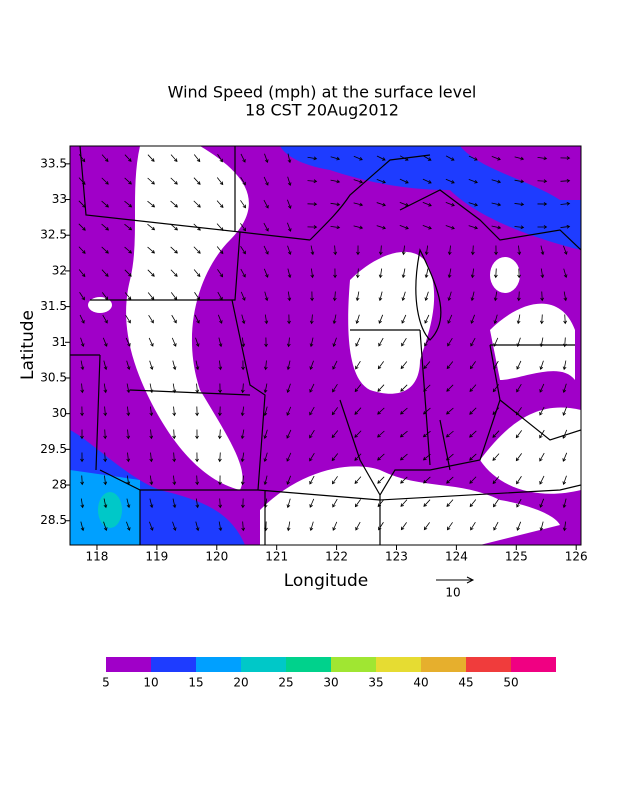  What do you see at coordinates (420, 683) in the screenshot?
I see `colorbar-label: 40` at bounding box center [420, 683].